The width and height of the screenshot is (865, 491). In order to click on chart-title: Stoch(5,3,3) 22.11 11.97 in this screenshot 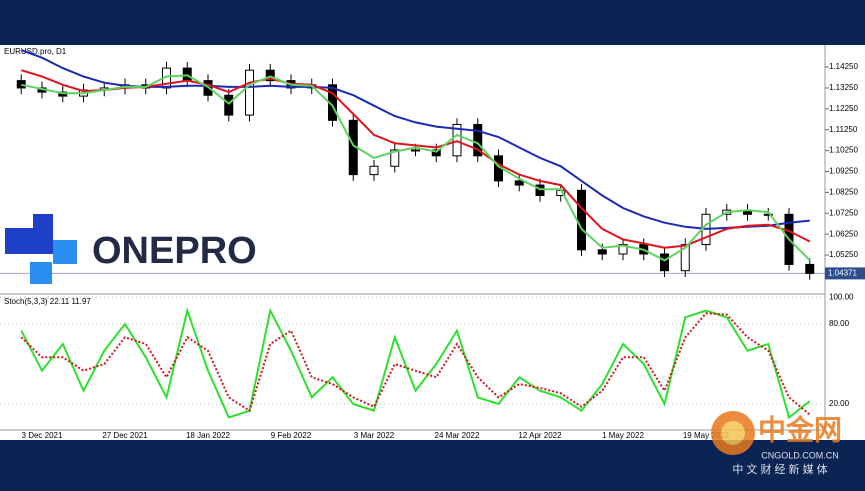, I will do `click(47, 301)`.